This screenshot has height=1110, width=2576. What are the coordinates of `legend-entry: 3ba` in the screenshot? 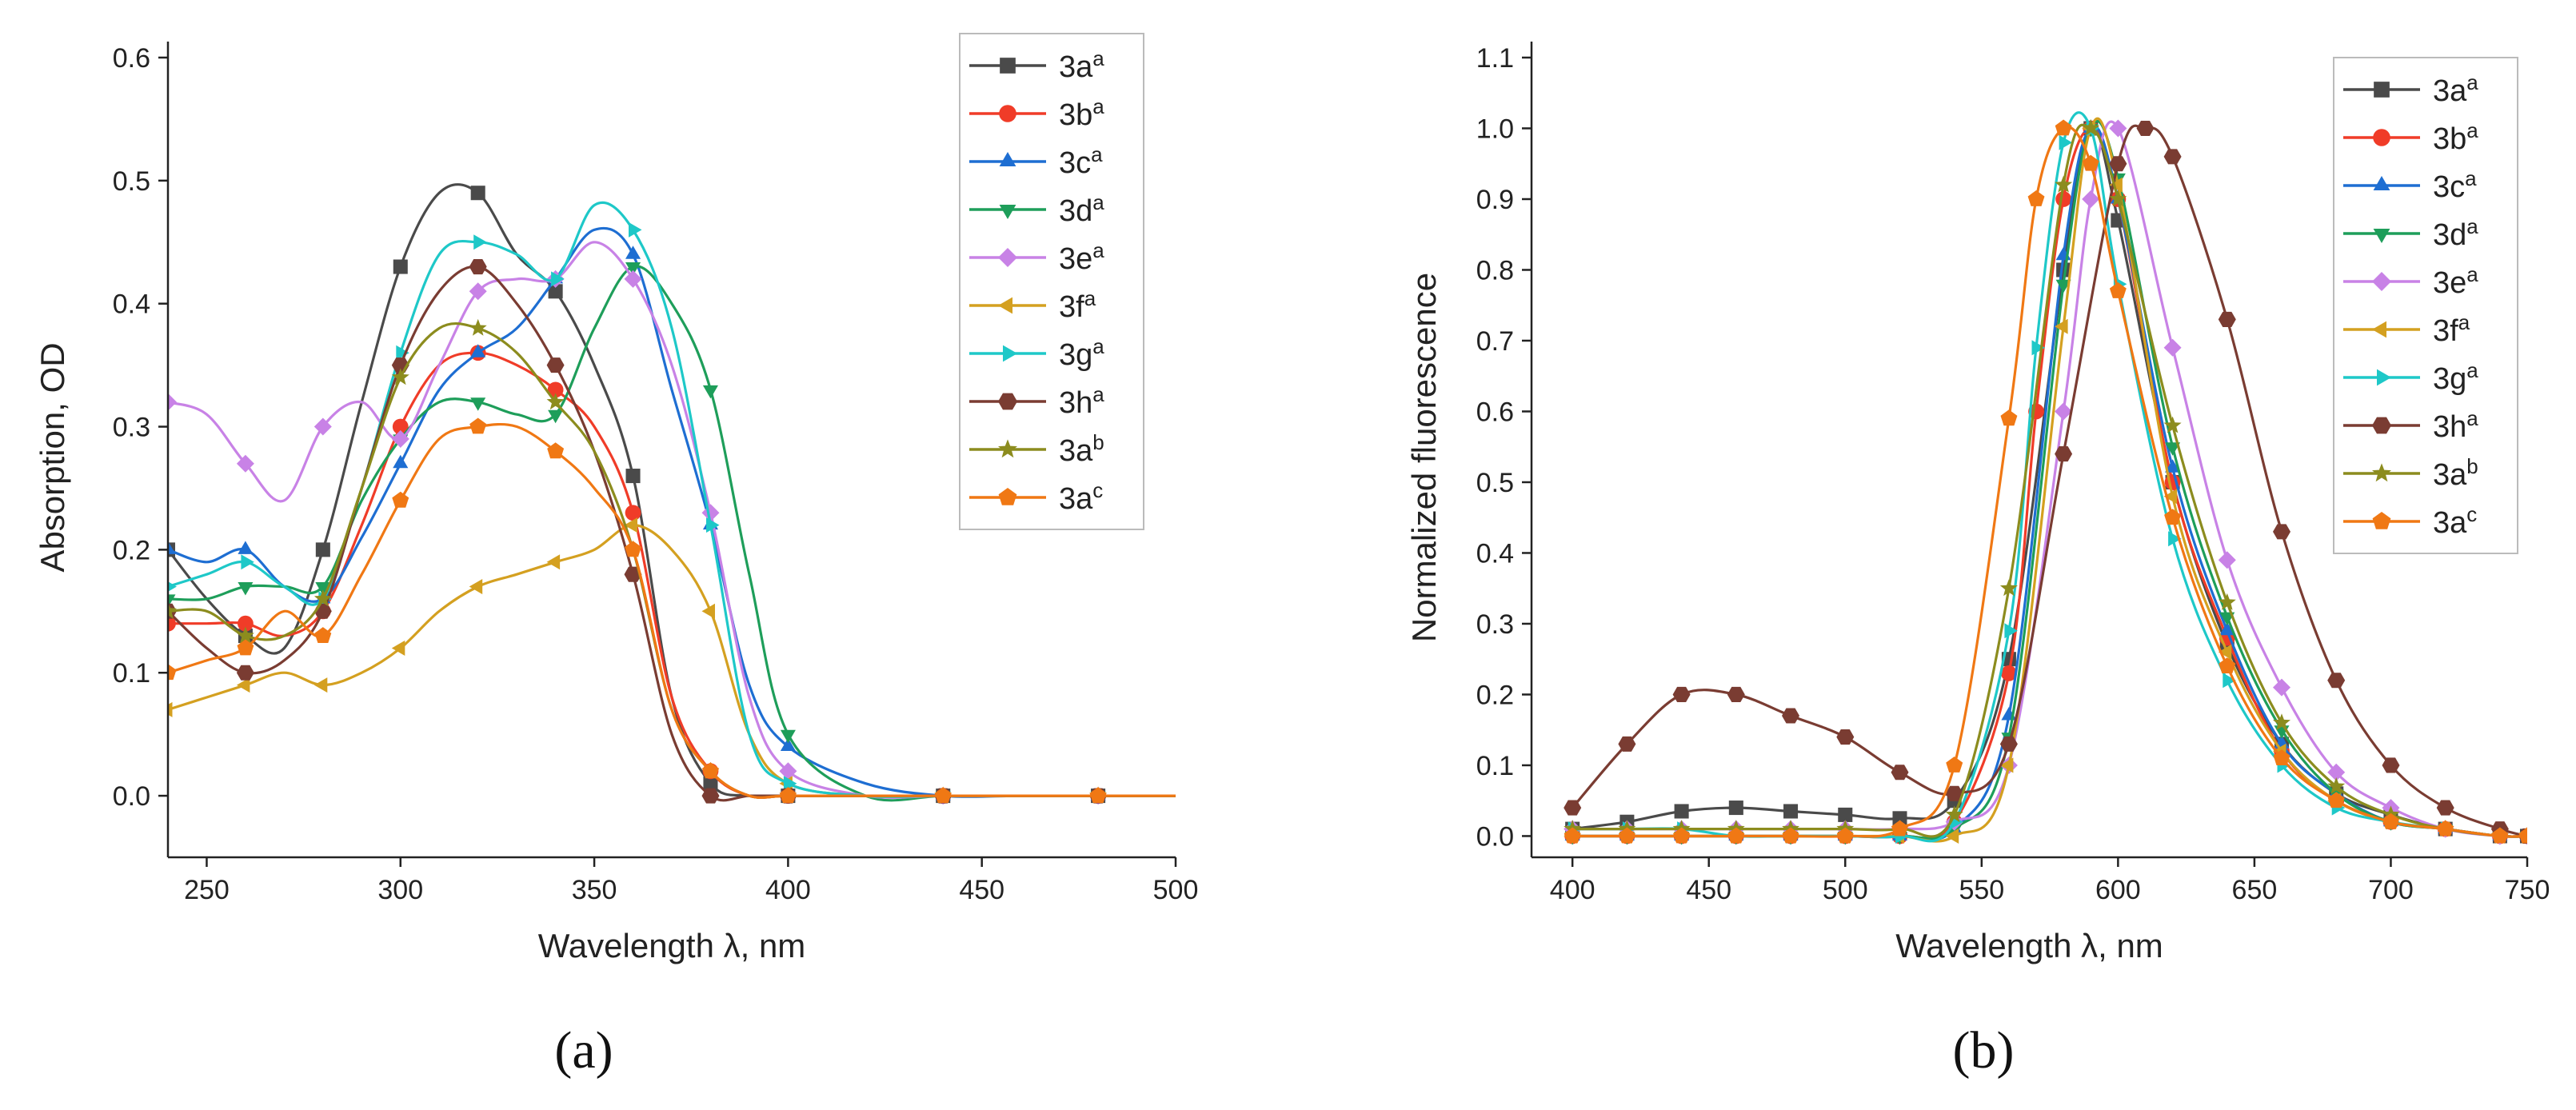 It's located at (2410, 137).